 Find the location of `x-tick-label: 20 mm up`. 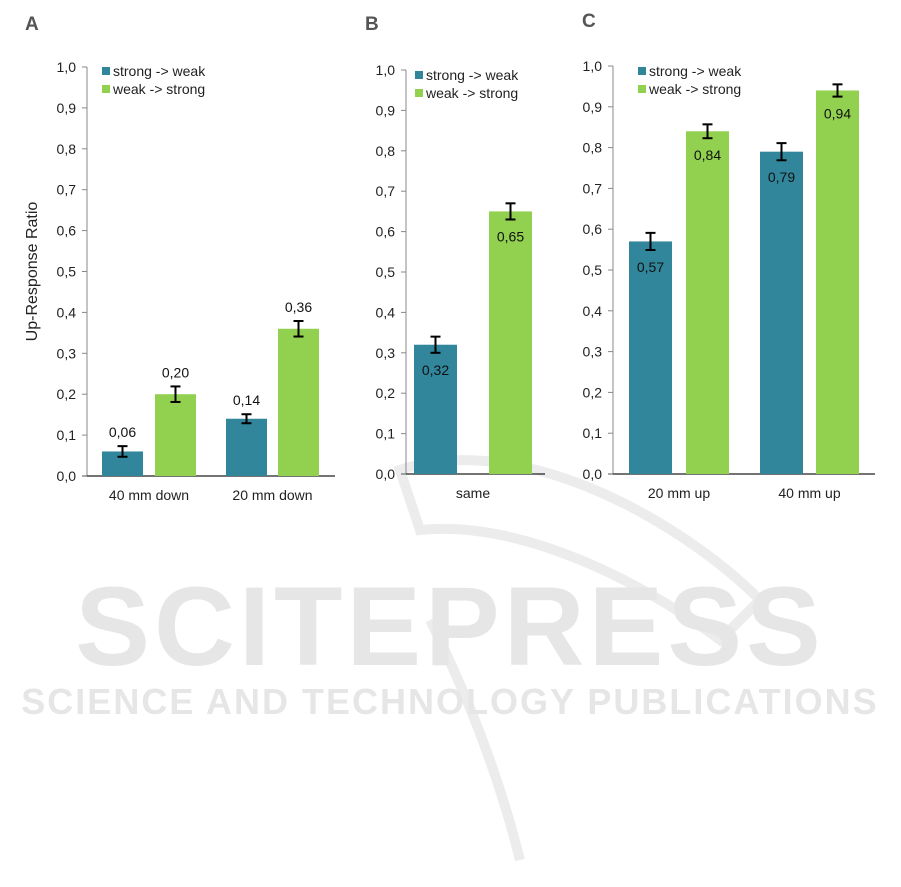

x-tick-label: 20 mm up is located at coordinates (679, 493).